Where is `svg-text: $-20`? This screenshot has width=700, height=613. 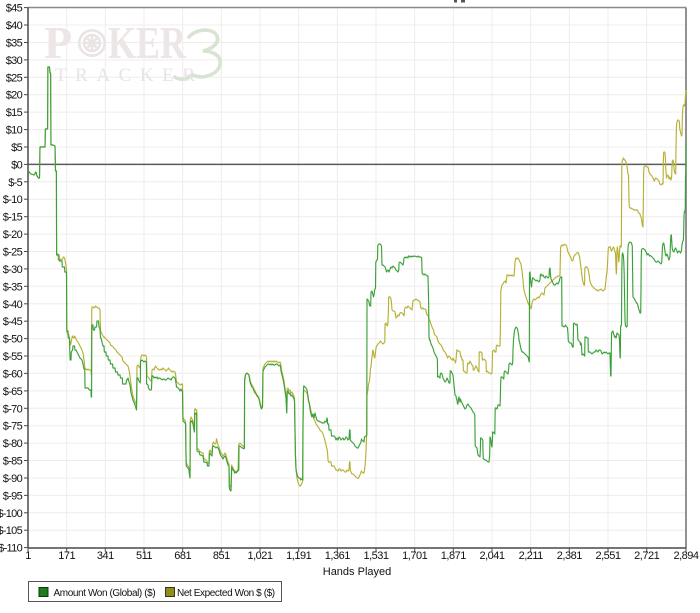 svg-text: $-20 is located at coordinates (13, 235).